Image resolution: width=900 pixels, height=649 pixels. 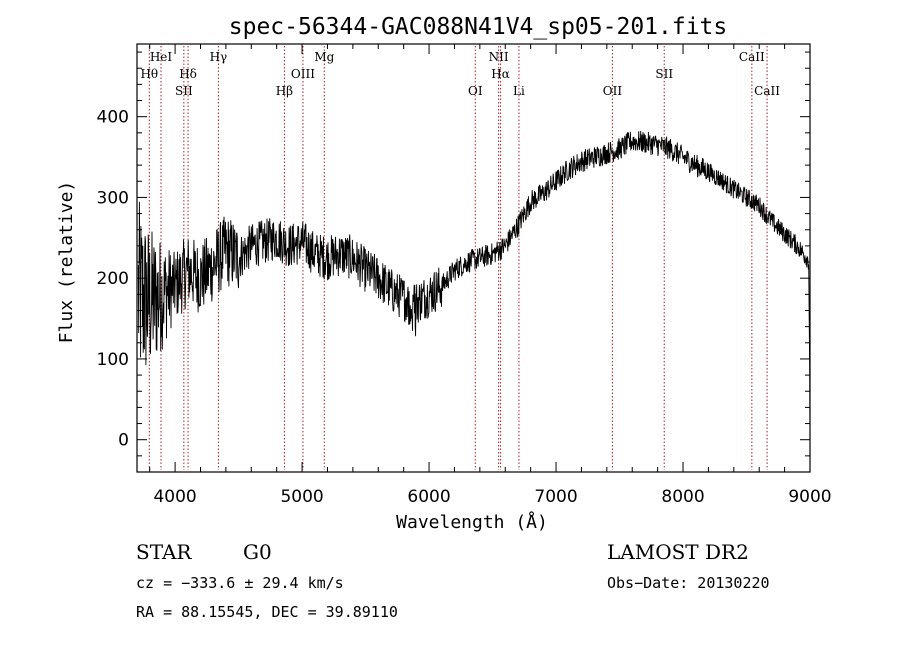 What do you see at coordinates (113, 118) in the screenshot?
I see `y-tick-label: 400` at bounding box center [113, 118].